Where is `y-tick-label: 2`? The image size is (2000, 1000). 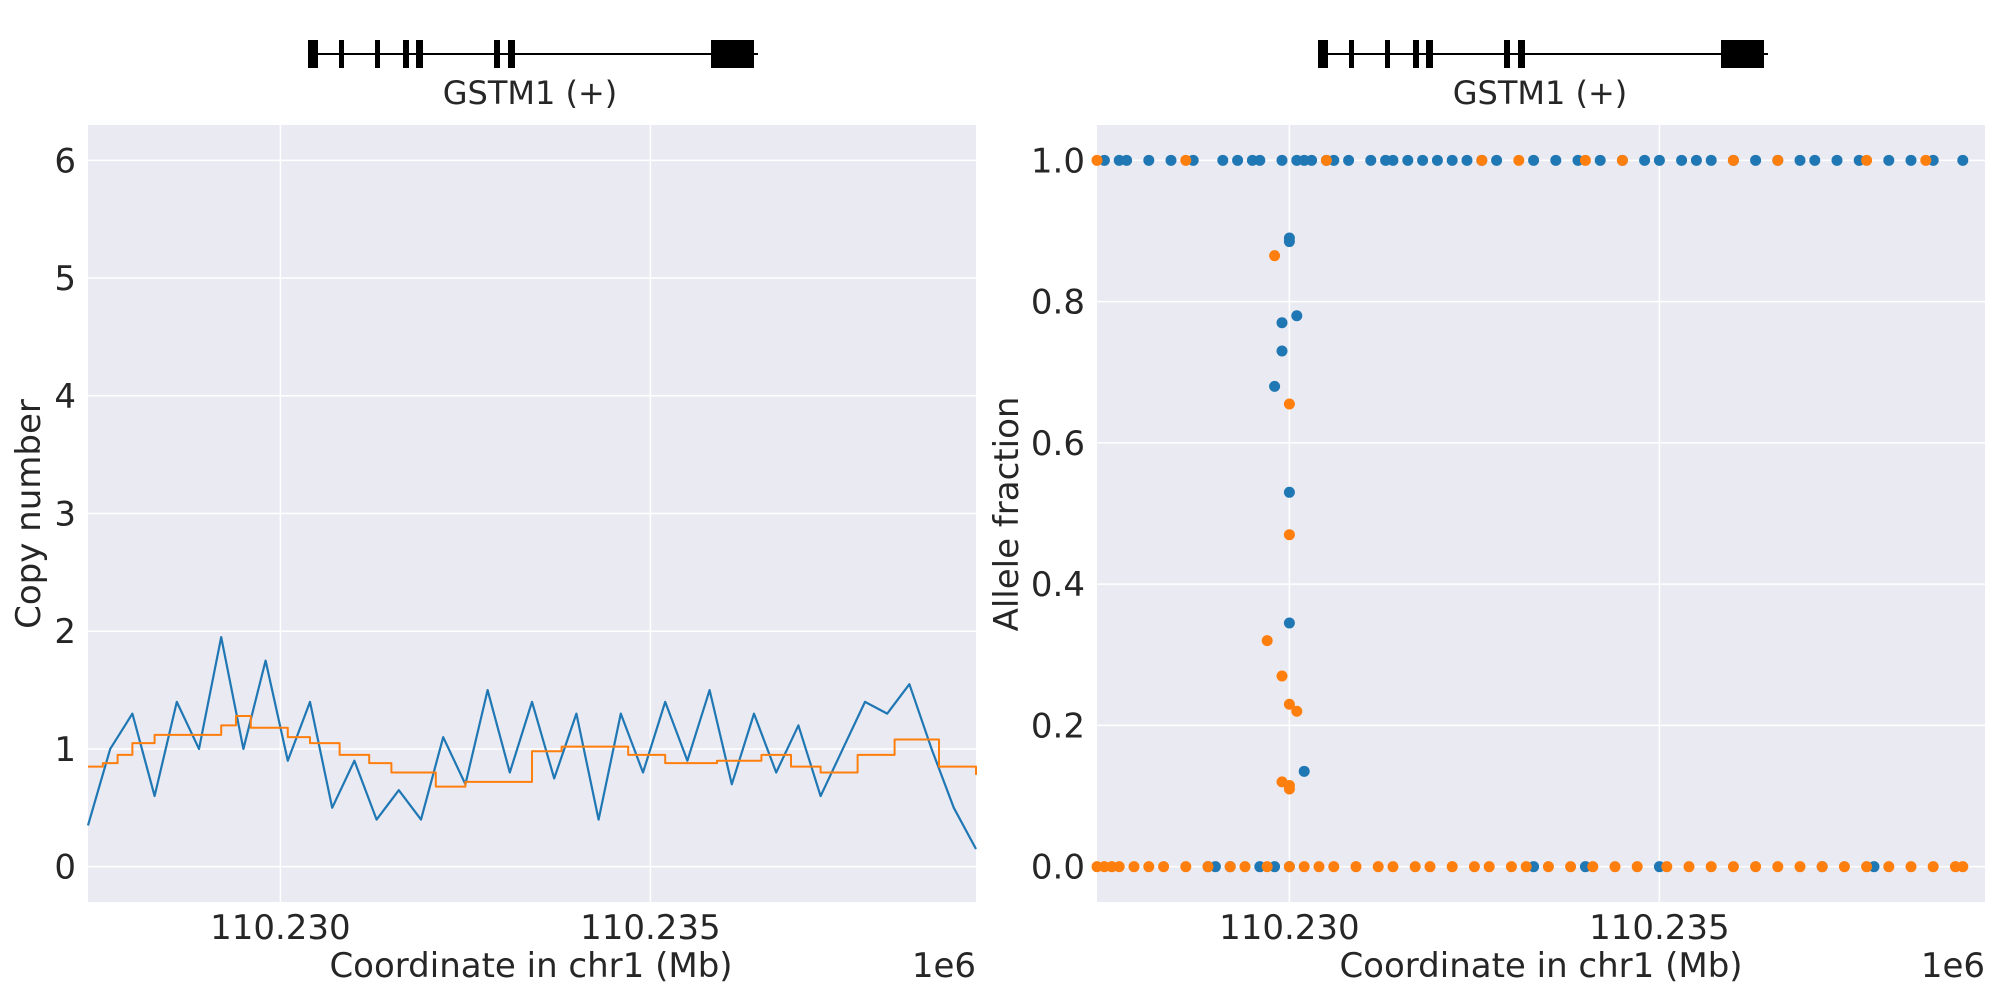 y-tick-label: 2 is located at coordinates (65, 632).